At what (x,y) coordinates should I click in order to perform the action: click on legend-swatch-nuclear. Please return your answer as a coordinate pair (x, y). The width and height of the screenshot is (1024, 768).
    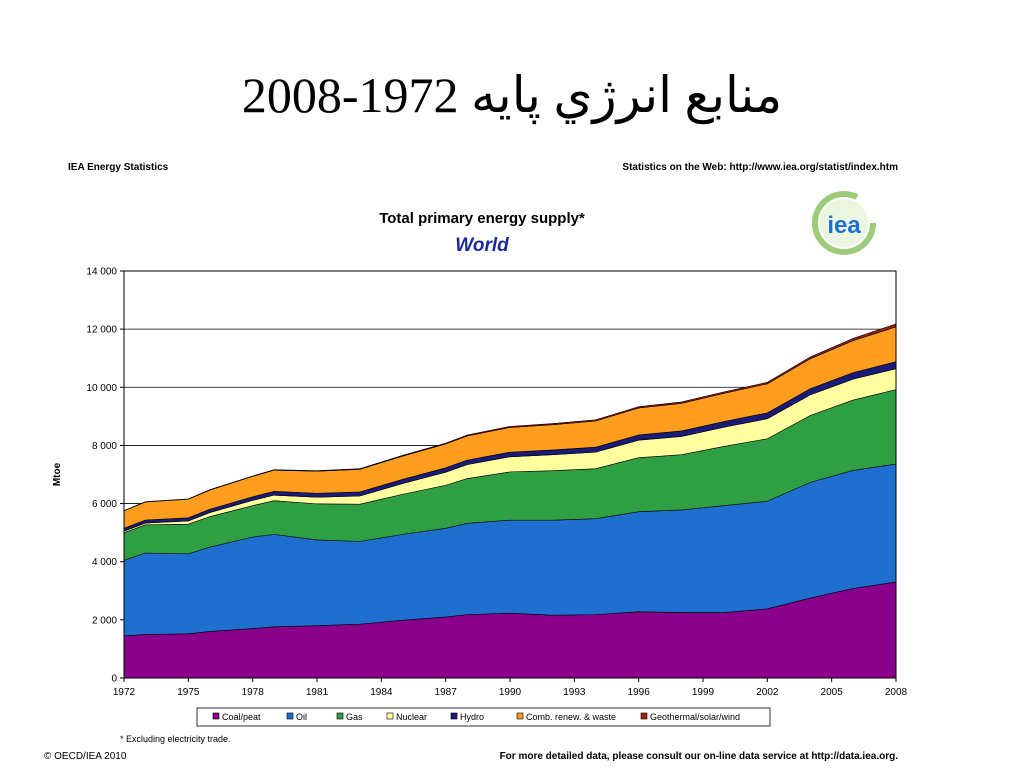
    Looking at the image, I should click on (390, 716).